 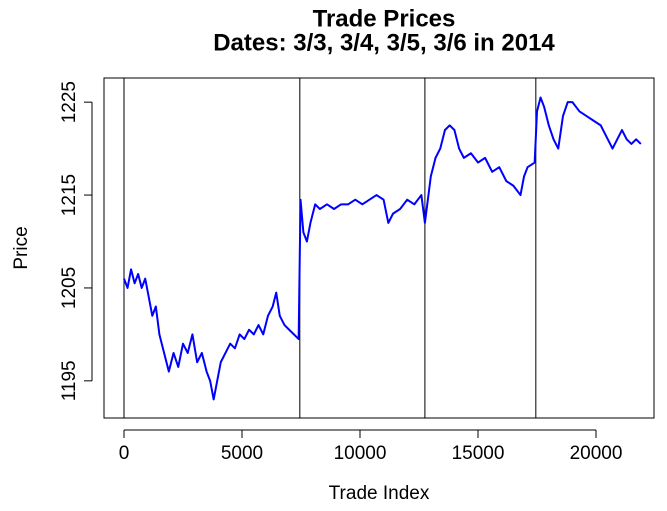 I want to click on chart-title: Trade Prices, so click(x=384, y=18).